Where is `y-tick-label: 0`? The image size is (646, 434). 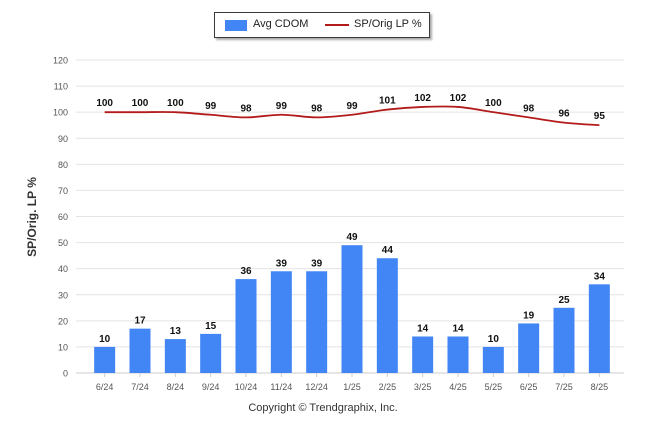 y-tick-label: 0 is located at coordinates (65, 374).